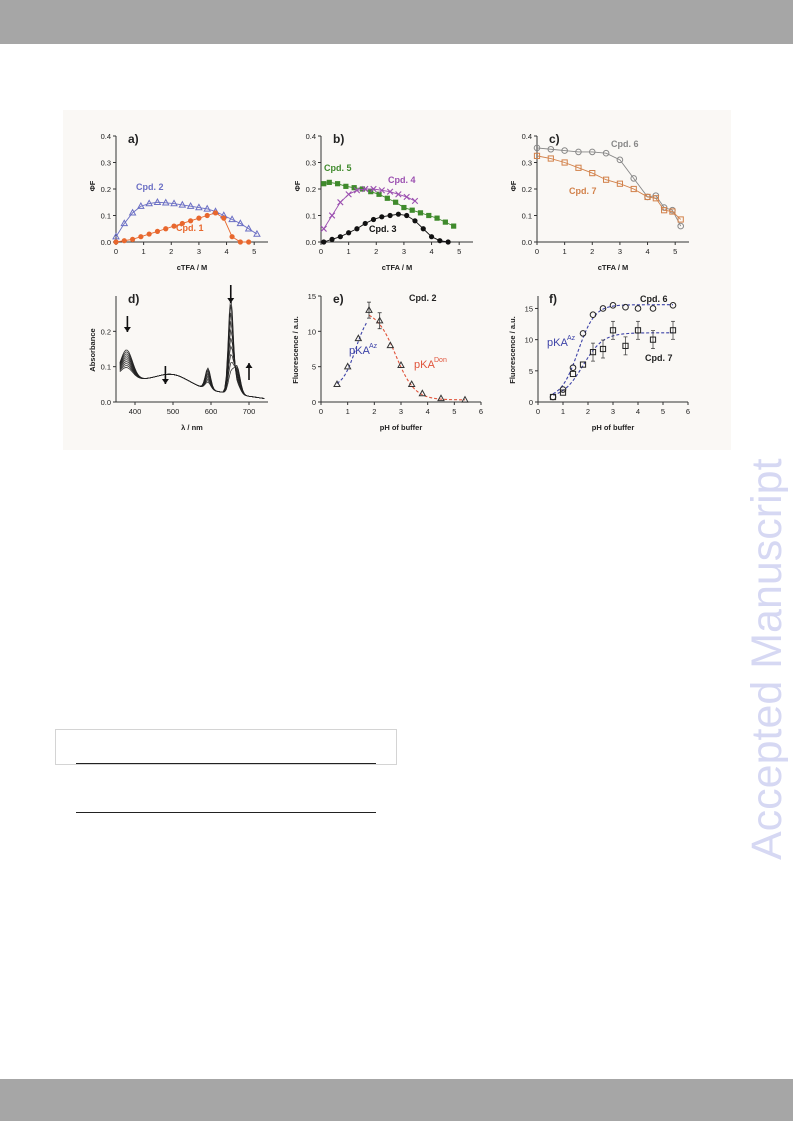 This screenshot has height=1121, width=793. Describe the element at coordinates (767, 565) in the screenshot. I see `watermark: Accepted Manuscript` at that location.